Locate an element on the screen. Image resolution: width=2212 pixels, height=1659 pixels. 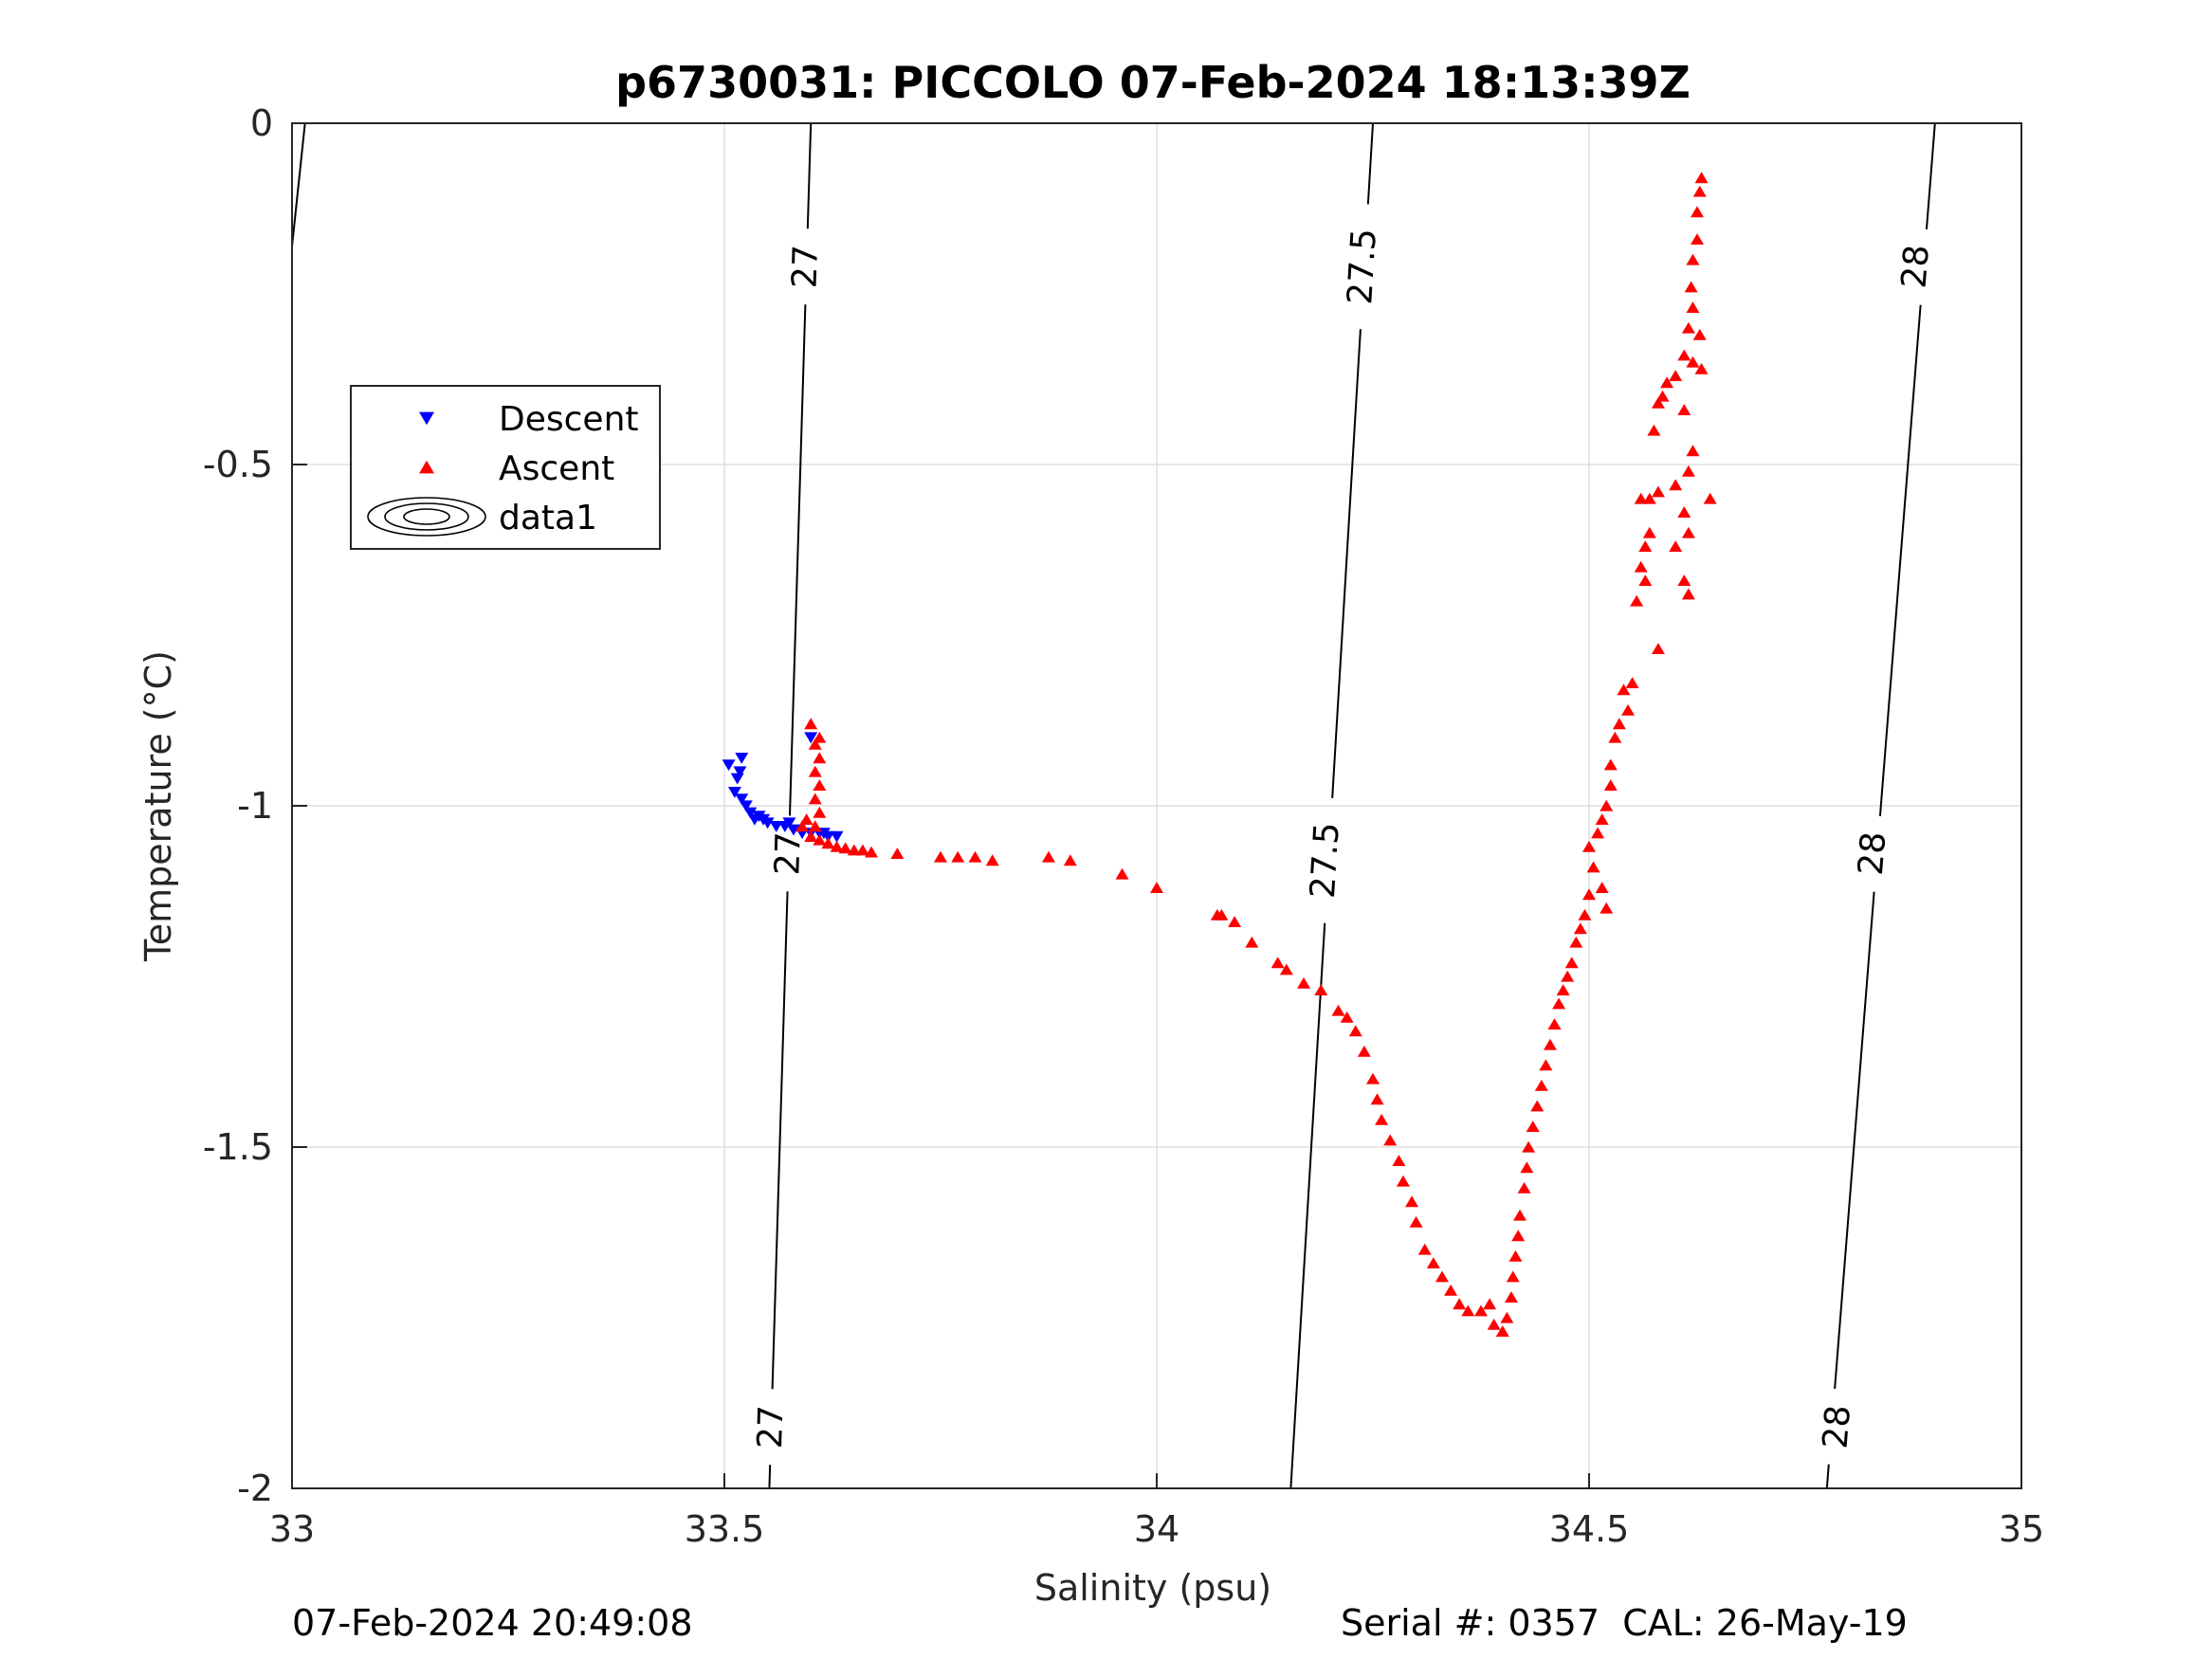
legend: Descent Ascent data1 is located at coordinates (505, 467).